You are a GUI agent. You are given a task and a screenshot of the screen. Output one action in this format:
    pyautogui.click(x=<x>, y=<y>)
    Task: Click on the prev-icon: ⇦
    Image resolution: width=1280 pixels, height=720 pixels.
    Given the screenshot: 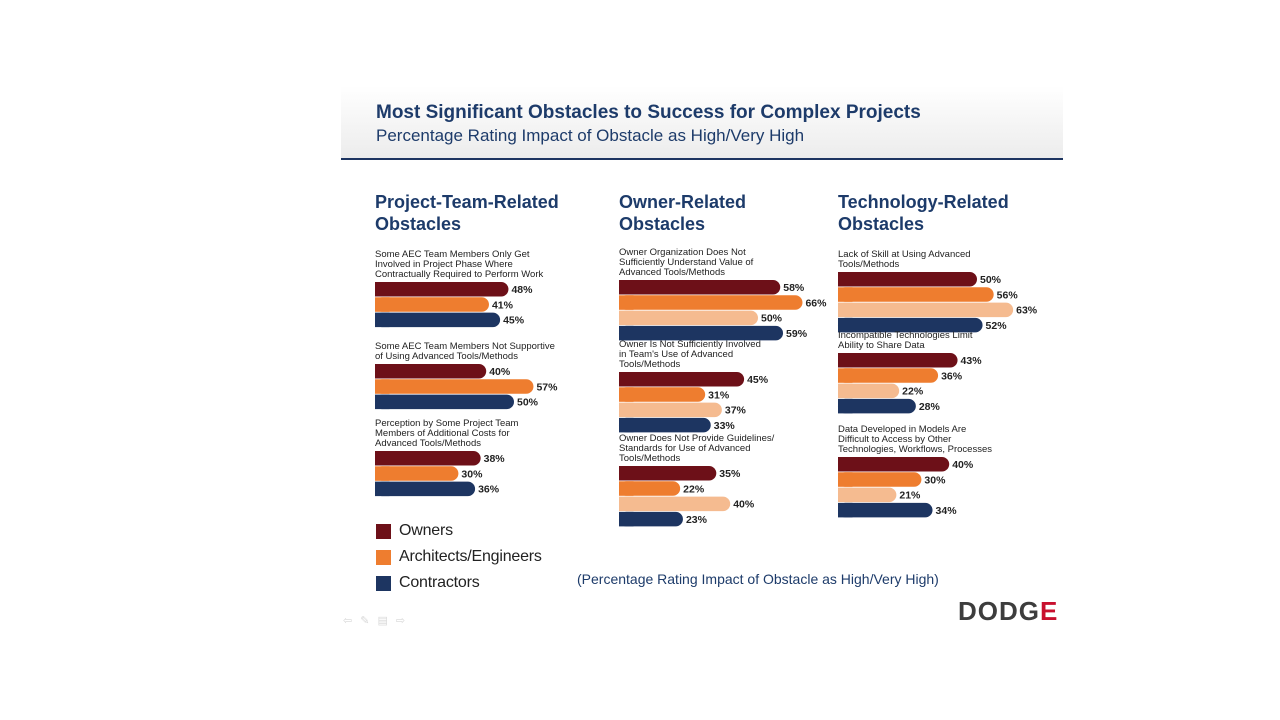 What is the action you would take?
    pyautogui.click(x=348, y=621)
    